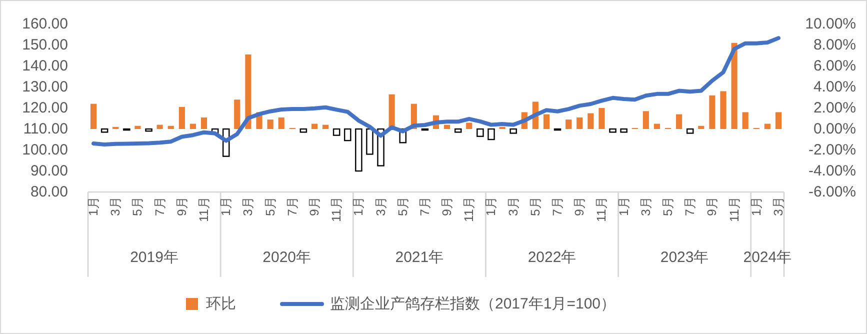 This screenshot has width=867, height=334. Describe the element at coordinates (552, 257) in the screenshot. I see `text: 2022年` at that location.